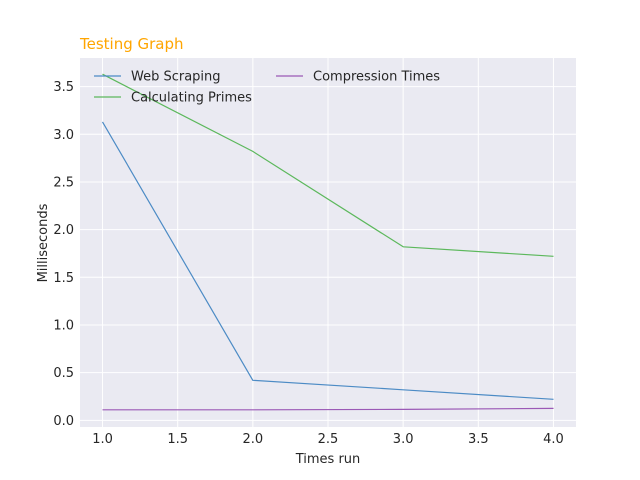 The image size is (640, 480). Describe the element at coordinates (63, 373) in the screenshot. I see `y-tick-label: 0.5` at that location.